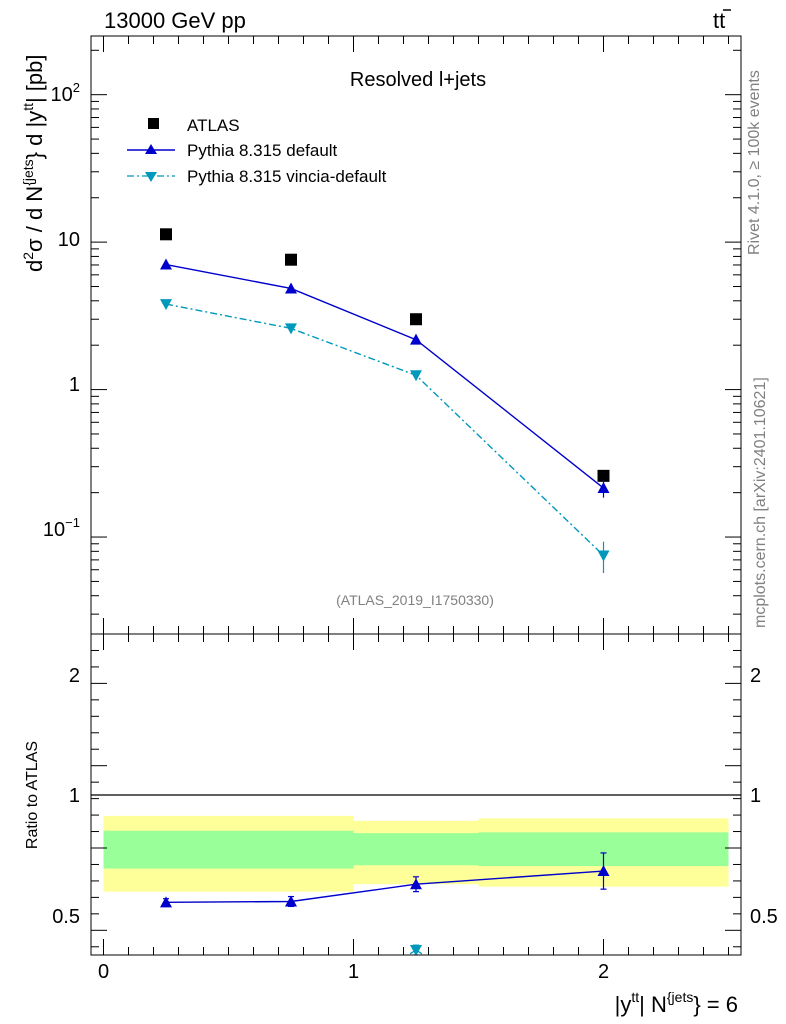  What do you see at coordinates (287, 176) in the screenshot?
I see `legend-label-vincia: Pythia 8.315 vincia-default` at bounding box center [287, 176].